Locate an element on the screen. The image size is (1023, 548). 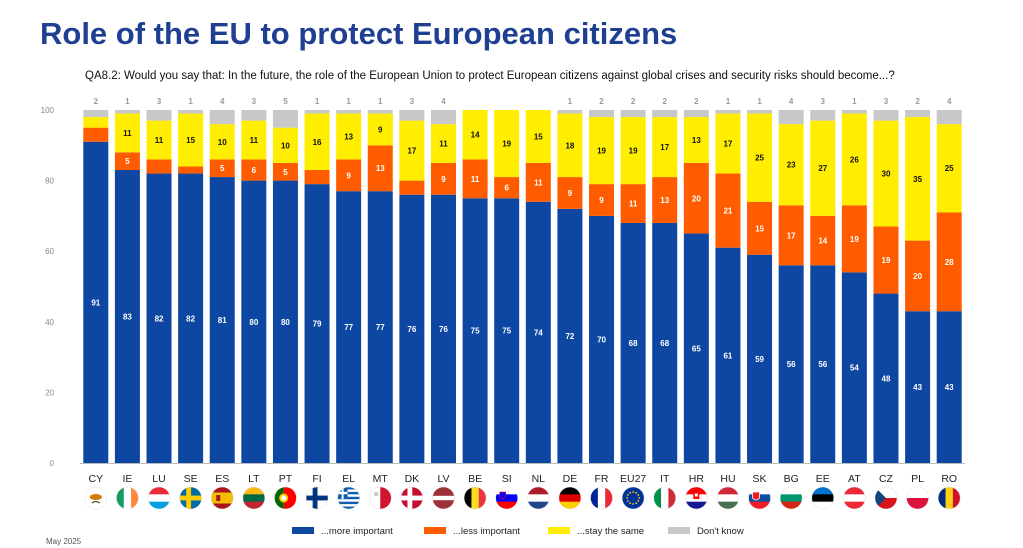
x-tick-label: BE is located at coordinates (475, 479).